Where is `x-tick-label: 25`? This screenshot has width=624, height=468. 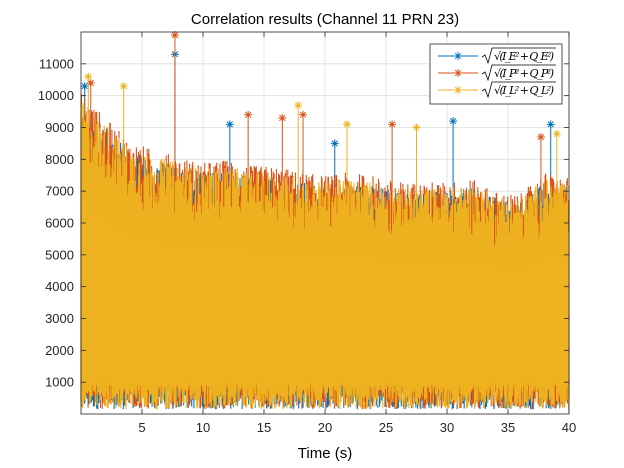 x-tick-label: 25 is located at coordinates (386, 427).